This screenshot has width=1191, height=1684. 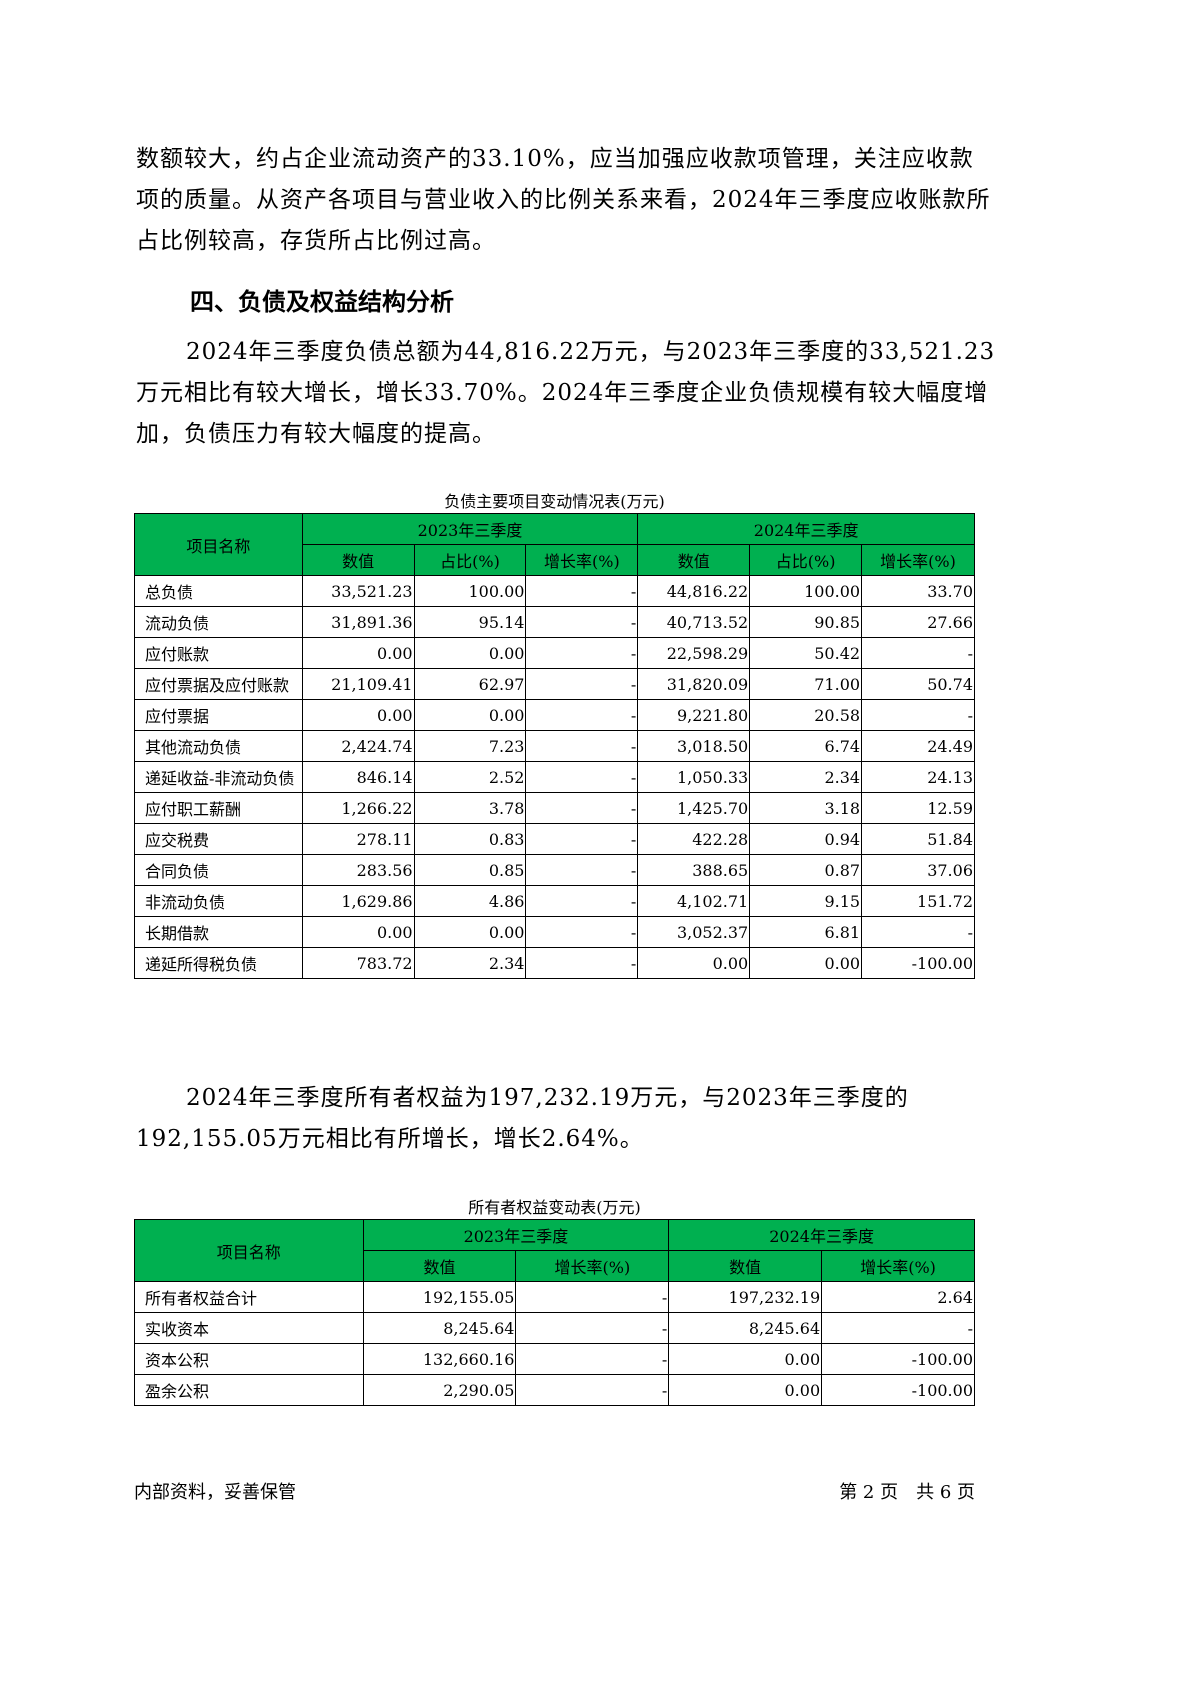 What do you see at coordinates (218, 622) in the screenshot?
I see `row-label: 流动负债` at bounding box center [218, 622].